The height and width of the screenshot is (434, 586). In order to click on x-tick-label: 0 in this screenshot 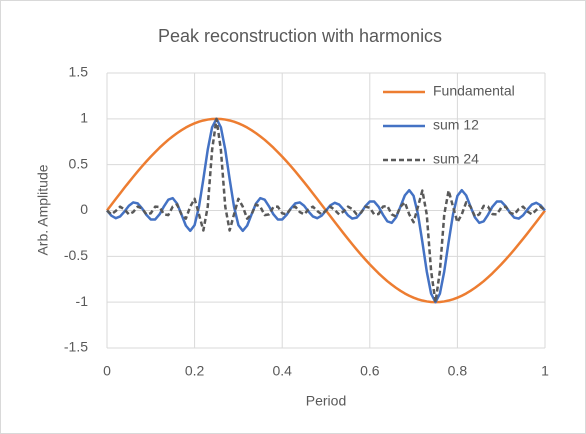, I will do `click(107, 371)`.